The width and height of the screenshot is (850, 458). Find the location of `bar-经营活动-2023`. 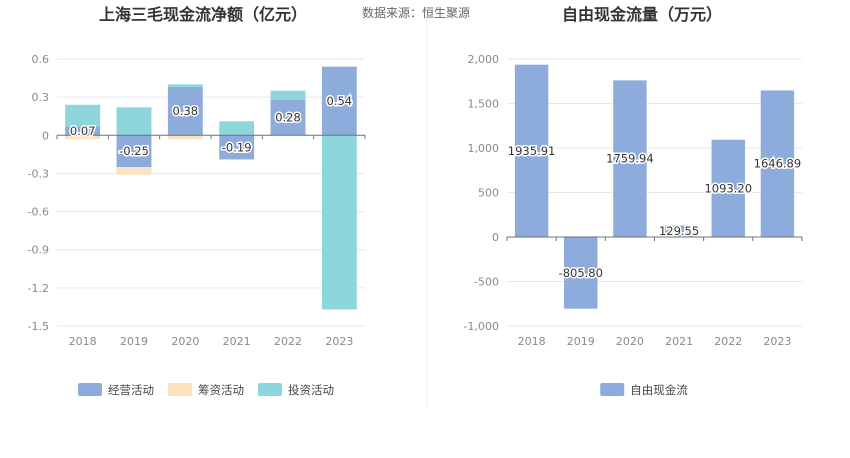

bar-经营活动-2023 is located at coordinates (339, 101).